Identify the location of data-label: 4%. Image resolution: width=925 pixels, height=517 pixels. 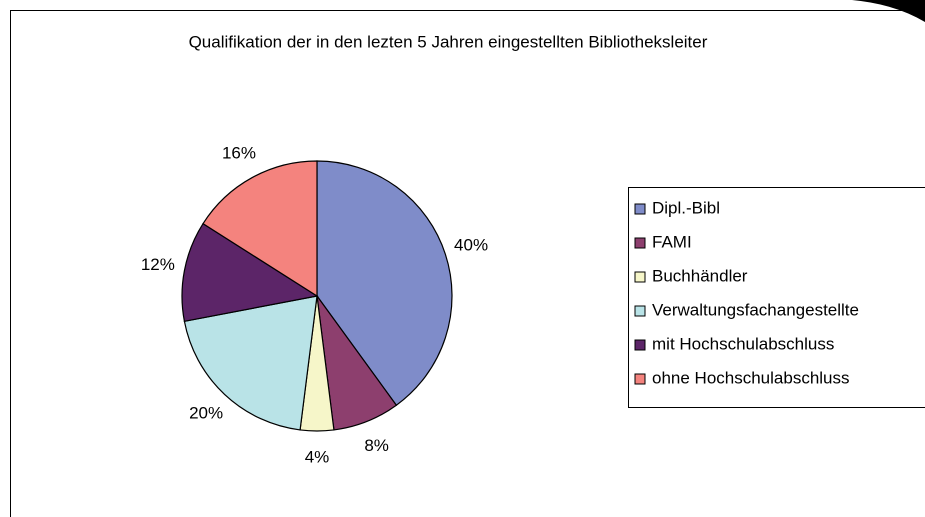
(317, 456).